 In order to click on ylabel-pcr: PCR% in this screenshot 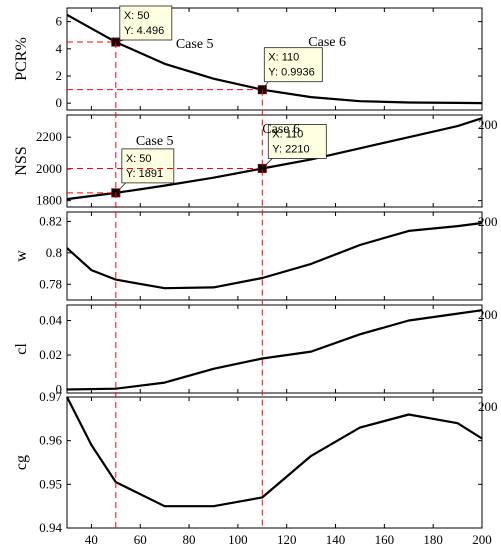, I will do `click(21, 59)`.